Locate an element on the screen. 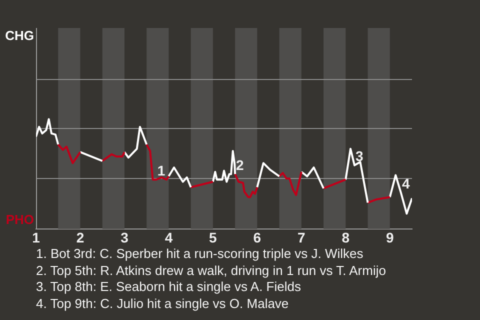 The image size is (480, 320). text: 1. Bot 3rd: C. Sperber hit a run-scoring triple vs J. Wilkes is located at coordinates (200, 254).